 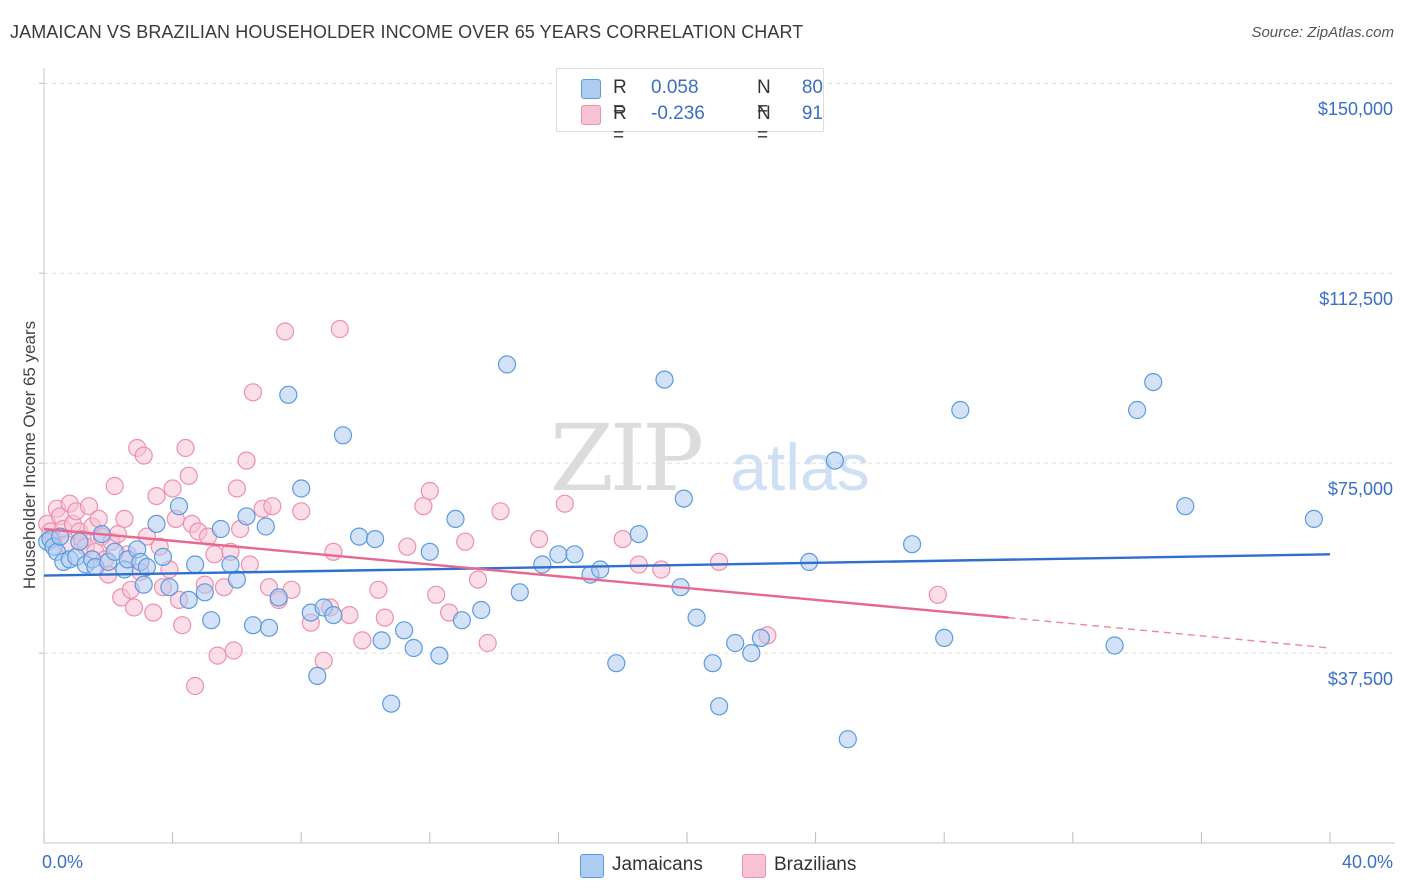 I want to click on jamaicans-swatch, so click(x=591, y=89).